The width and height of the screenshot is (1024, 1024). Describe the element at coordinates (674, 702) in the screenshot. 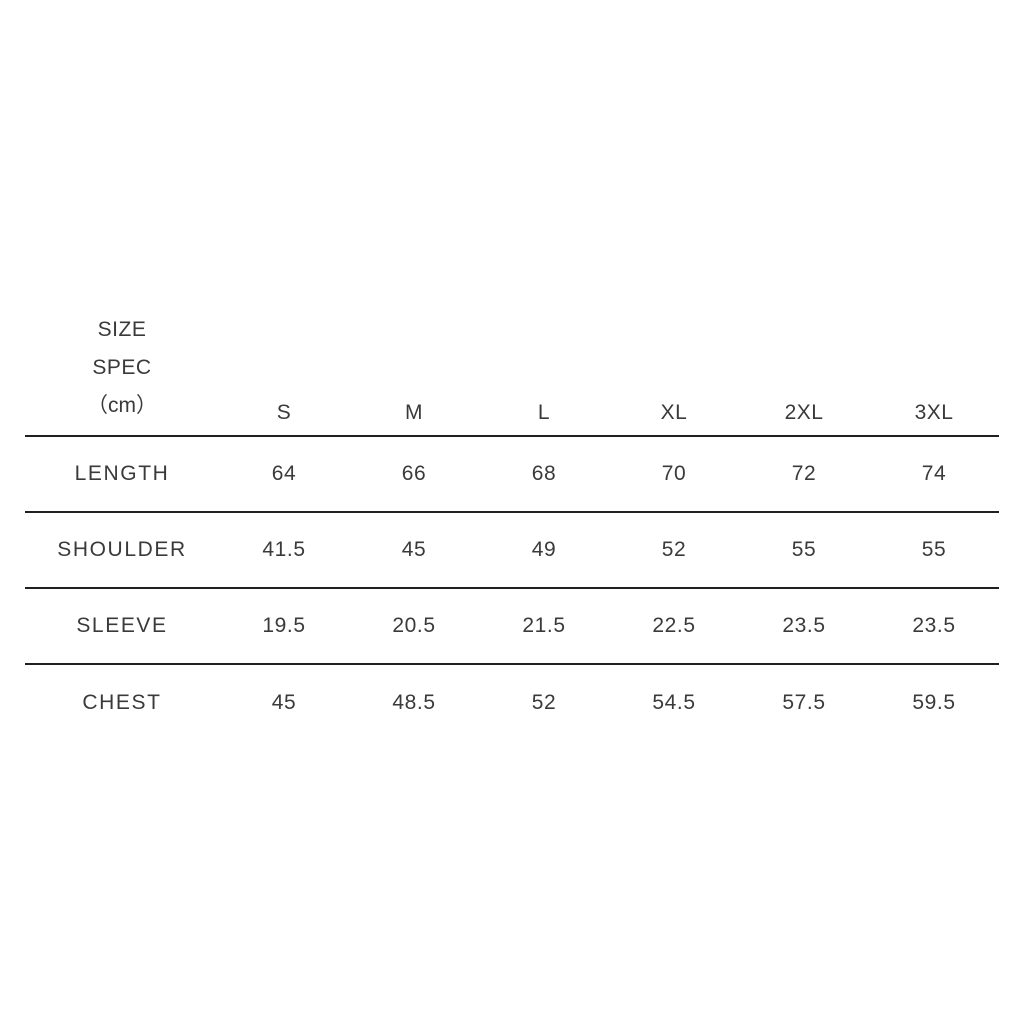

I see `cell-chest-xl: 54.5` at that location.